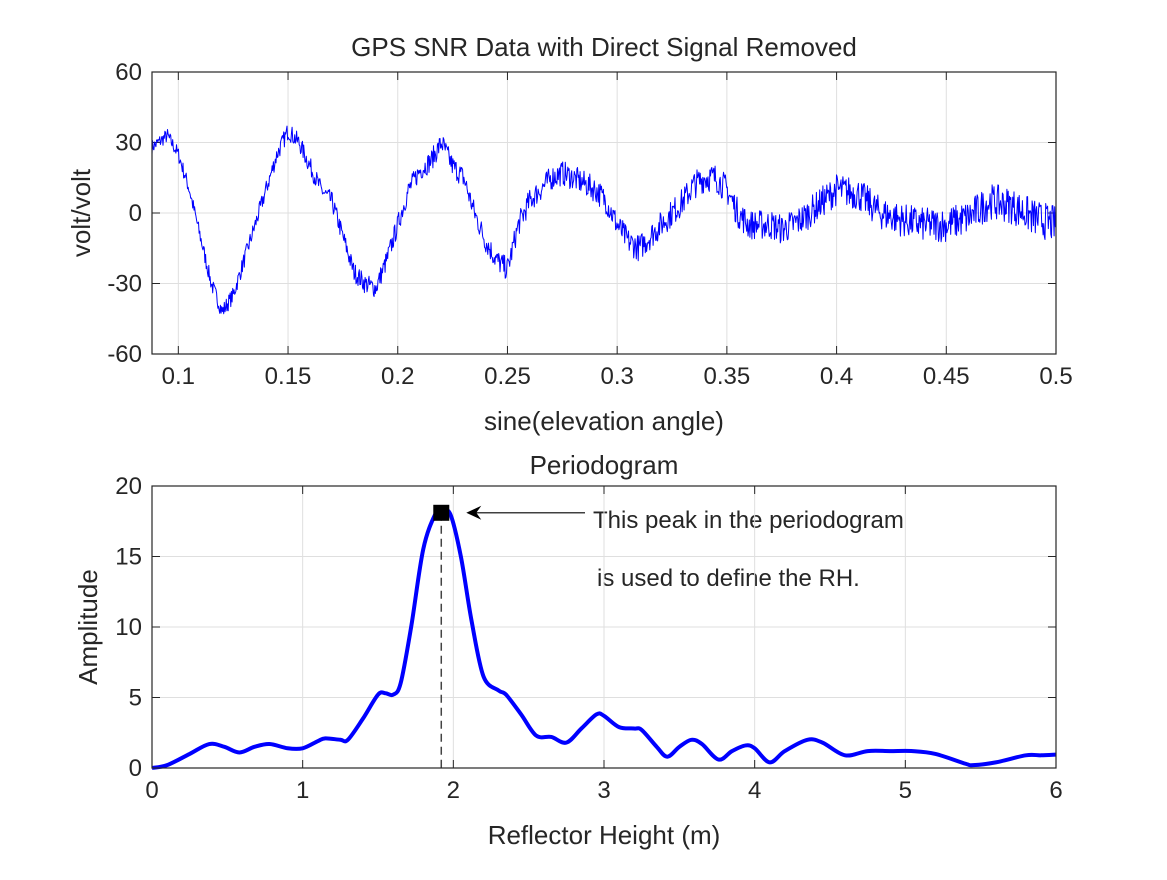 The height and width of the screenshot is (880, 1167). Describe the element at coordinates (128, 557) in the screenshot. I see `y-tick-label: 15` at that location.